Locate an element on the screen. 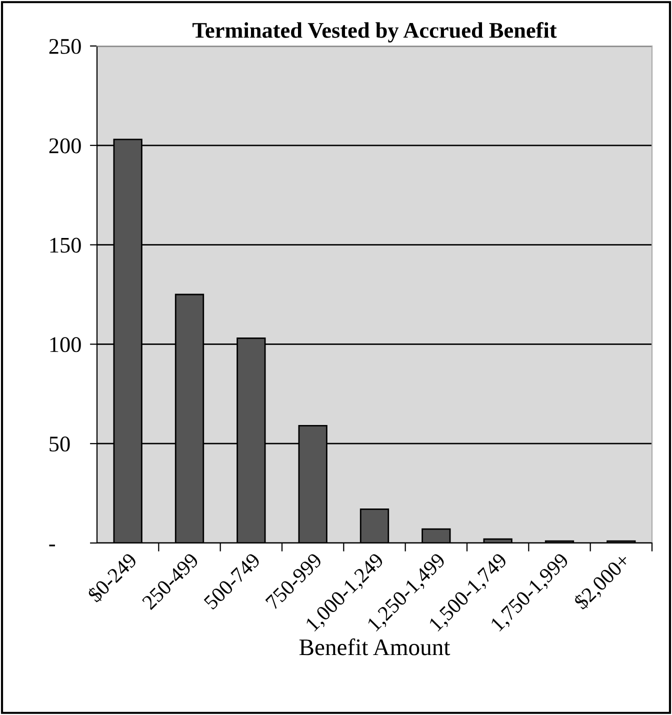 This screenshot has height=715, width=672. x-axis-title: Benefit Amount is located at coordinates (374, 647).